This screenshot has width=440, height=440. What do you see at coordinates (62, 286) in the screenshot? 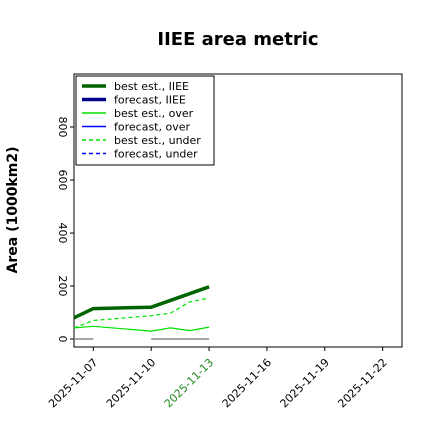
I see `y-tick-label: 200` at bounding box center [62, 286].